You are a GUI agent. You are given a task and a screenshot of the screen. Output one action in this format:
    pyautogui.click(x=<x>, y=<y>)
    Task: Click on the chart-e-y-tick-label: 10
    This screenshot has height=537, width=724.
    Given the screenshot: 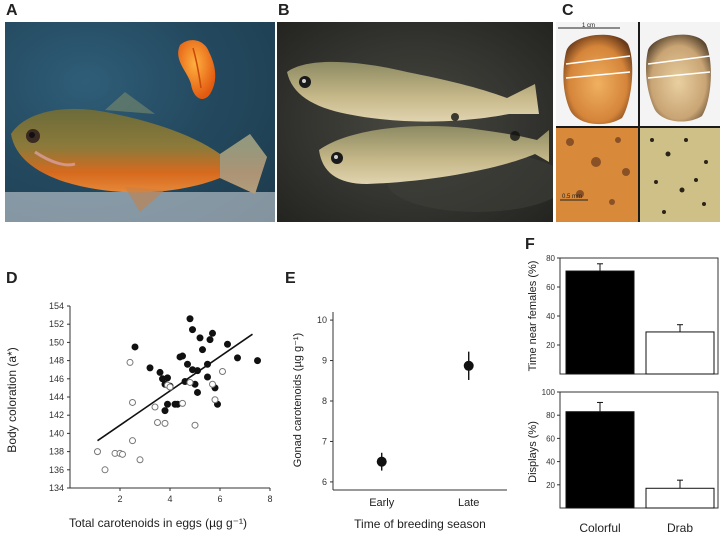 What is the action you would take?
    pyautogui.click(x=322, y=320)
    